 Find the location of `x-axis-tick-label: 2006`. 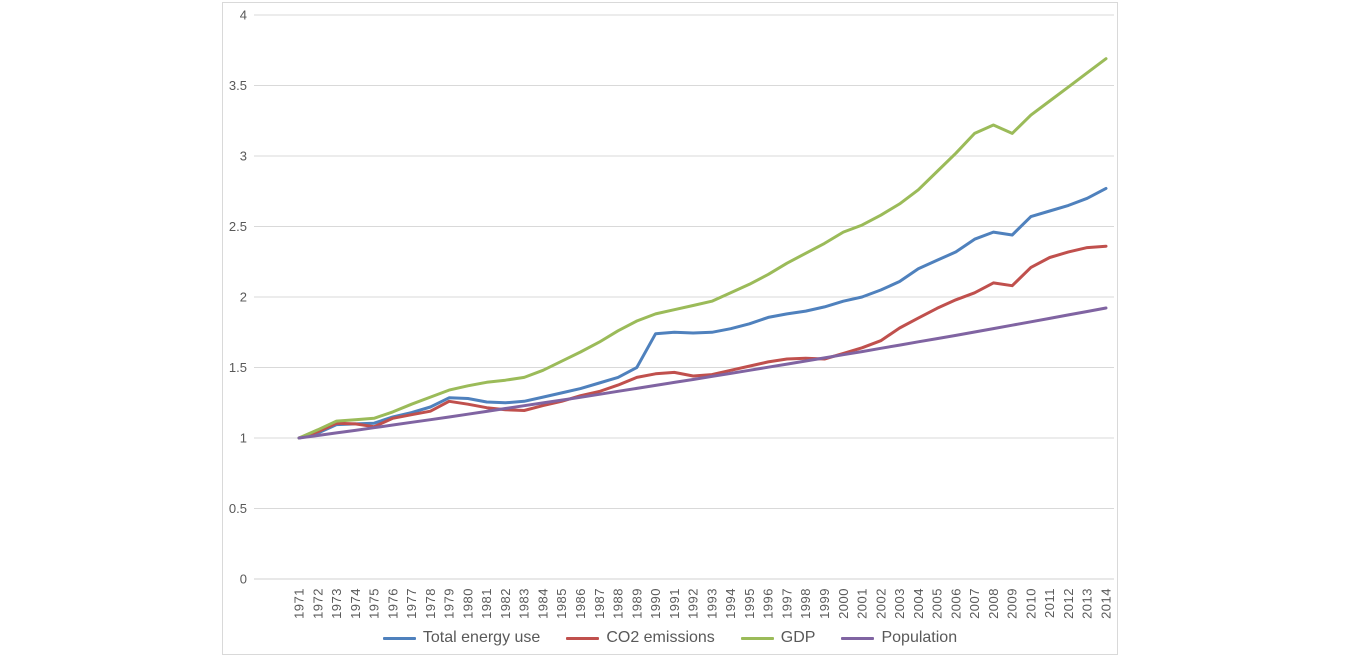

x-axis-tick-label: 2006 is located at coordinates (955, 603).